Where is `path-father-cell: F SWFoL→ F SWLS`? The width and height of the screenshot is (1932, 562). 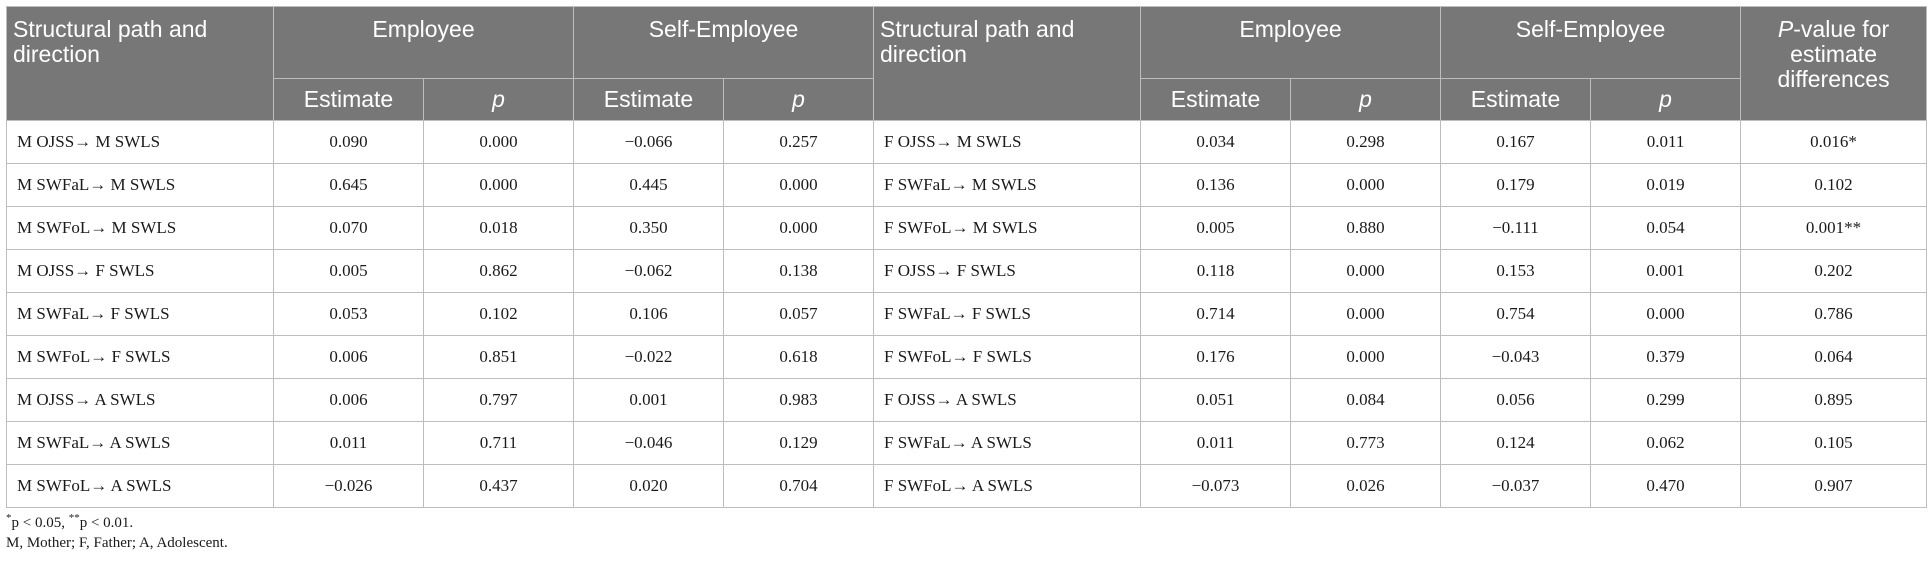
path-father-cell: F SWFoL→ F SWLS is located at coordinates (1007, 357).